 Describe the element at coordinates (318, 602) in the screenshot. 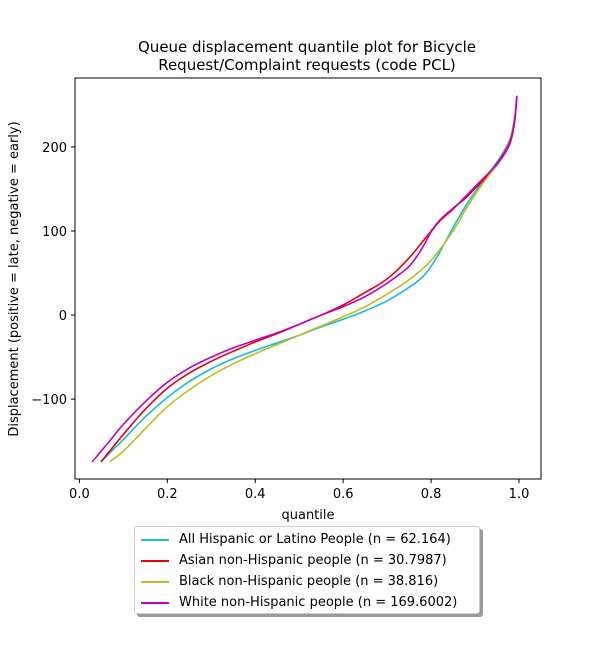

I see `legend-label-white: White non-Hispanic people (n = 169.6002)` at that location.